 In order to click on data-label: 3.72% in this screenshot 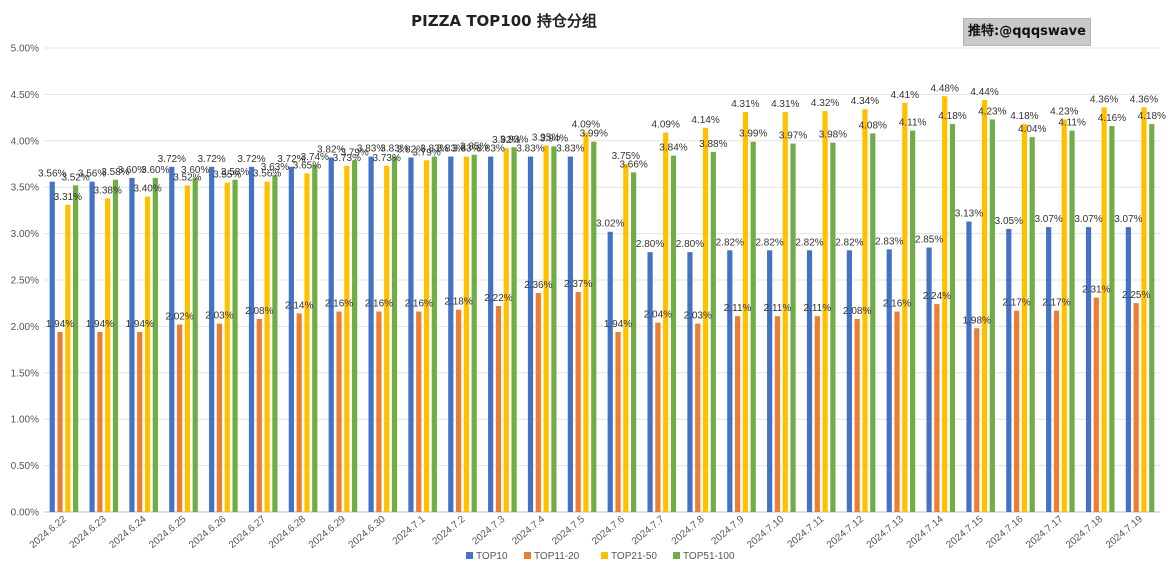, I will do `click(172, 159)`.